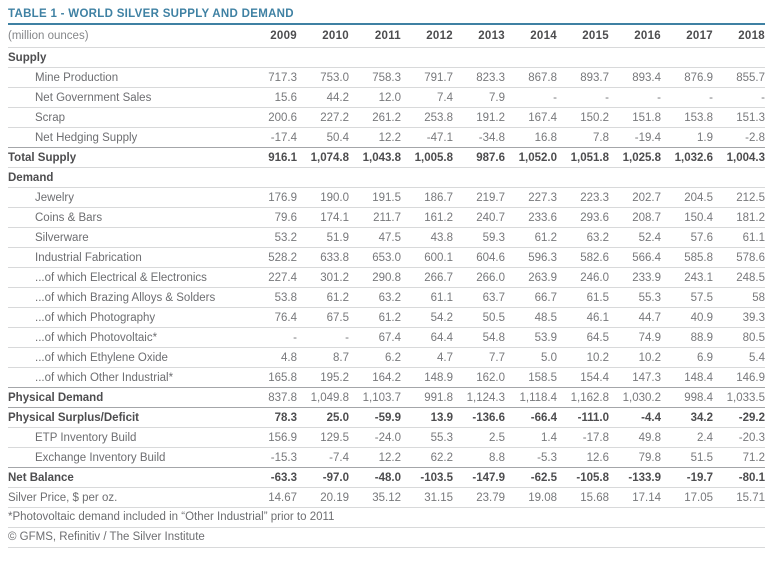 Image resolution: width=783 pixels, height=563 pixels. Describe the element at coordinates (750, 277) in the screenshot. I see `value-of-which-electrical-electronics-2018: 248.5` at that location.